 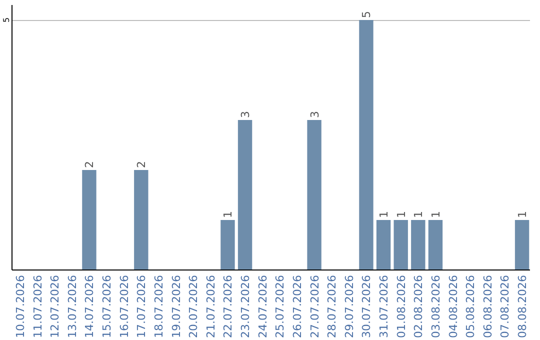 I want to click on x-tick-label: 15.07.2026, so click(x=107, y=306).